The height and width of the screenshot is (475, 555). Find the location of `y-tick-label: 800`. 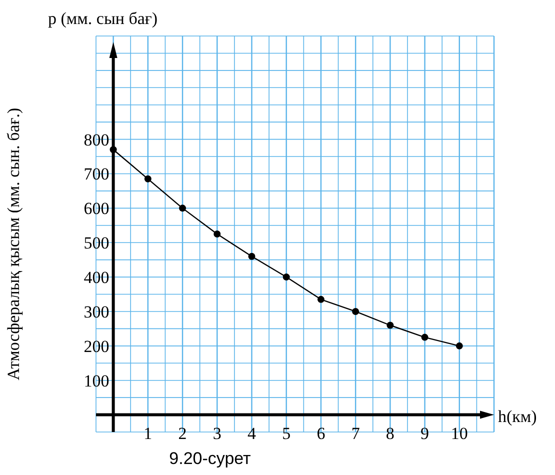

y-tick-label: 800 is located at coordinates (97, 140).